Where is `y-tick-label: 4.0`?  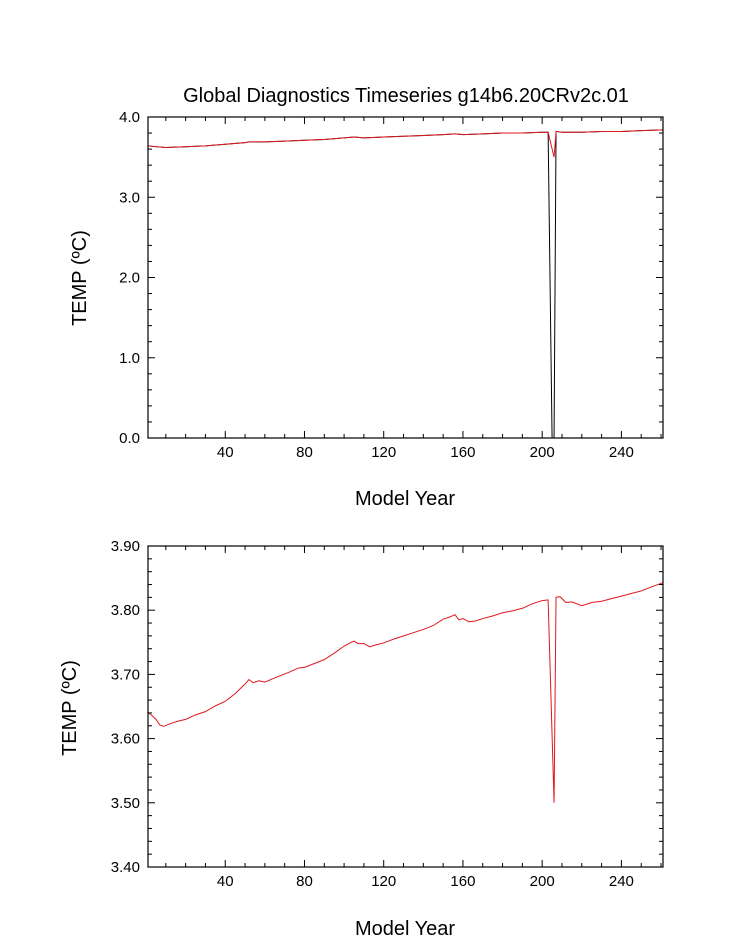
y-tick-label: 4.0 is located at coordinates (129, 117).